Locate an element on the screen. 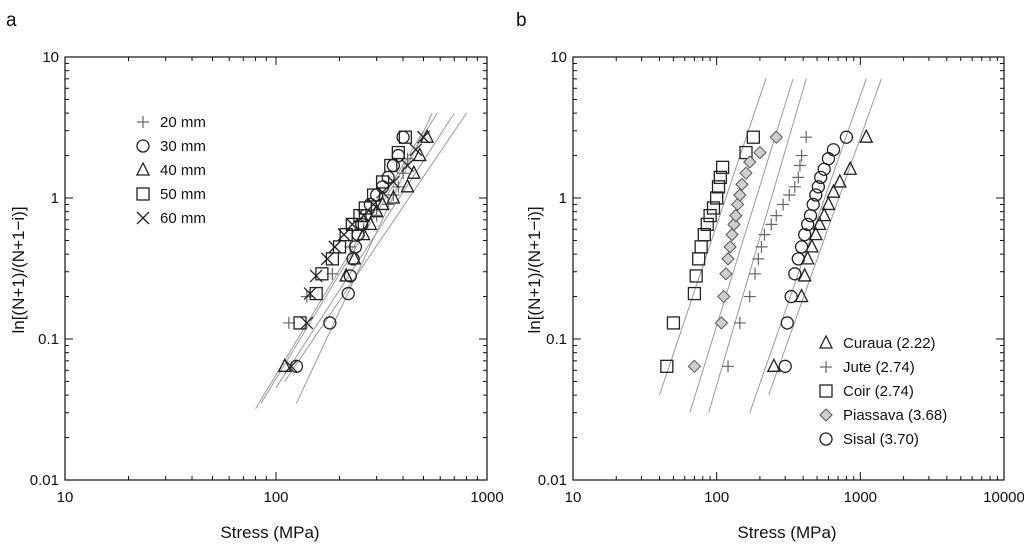  y-axis-title-b: ln[(N+1)/(N+1−i)] is located at coordinates (534, 269).